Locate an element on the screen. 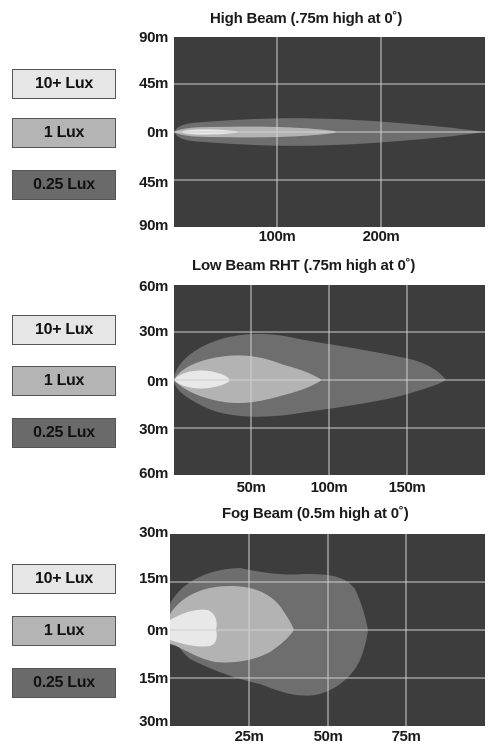  x-tick-label: 75m is located at coordinates (406, 736).